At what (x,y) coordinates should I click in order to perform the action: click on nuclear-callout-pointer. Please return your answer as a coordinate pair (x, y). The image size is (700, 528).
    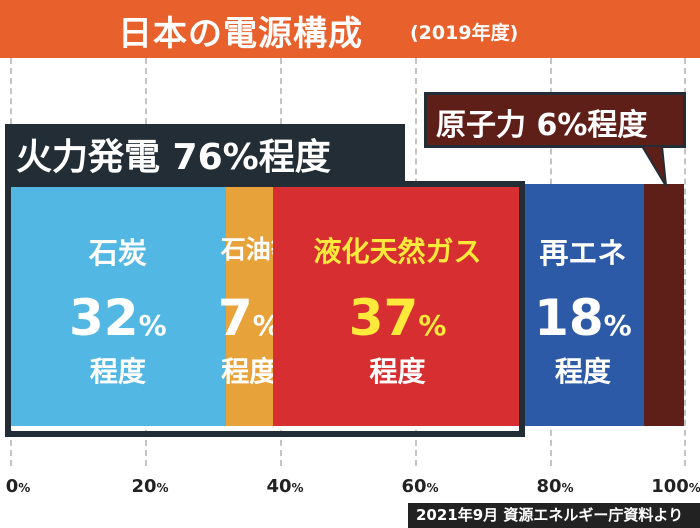
    Looking at the image, I should click on (653, 166).